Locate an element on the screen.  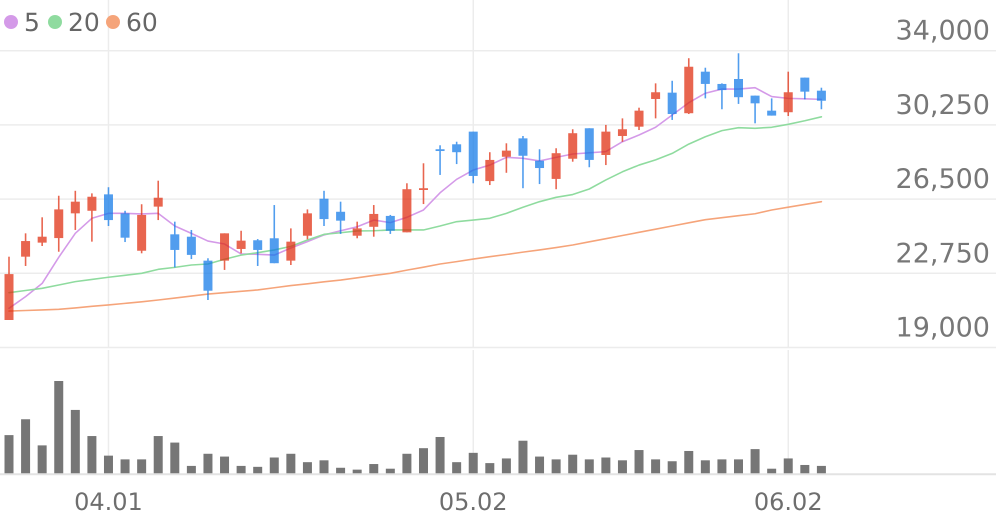
legend-label: 5 is located at coordinates (32, 22).